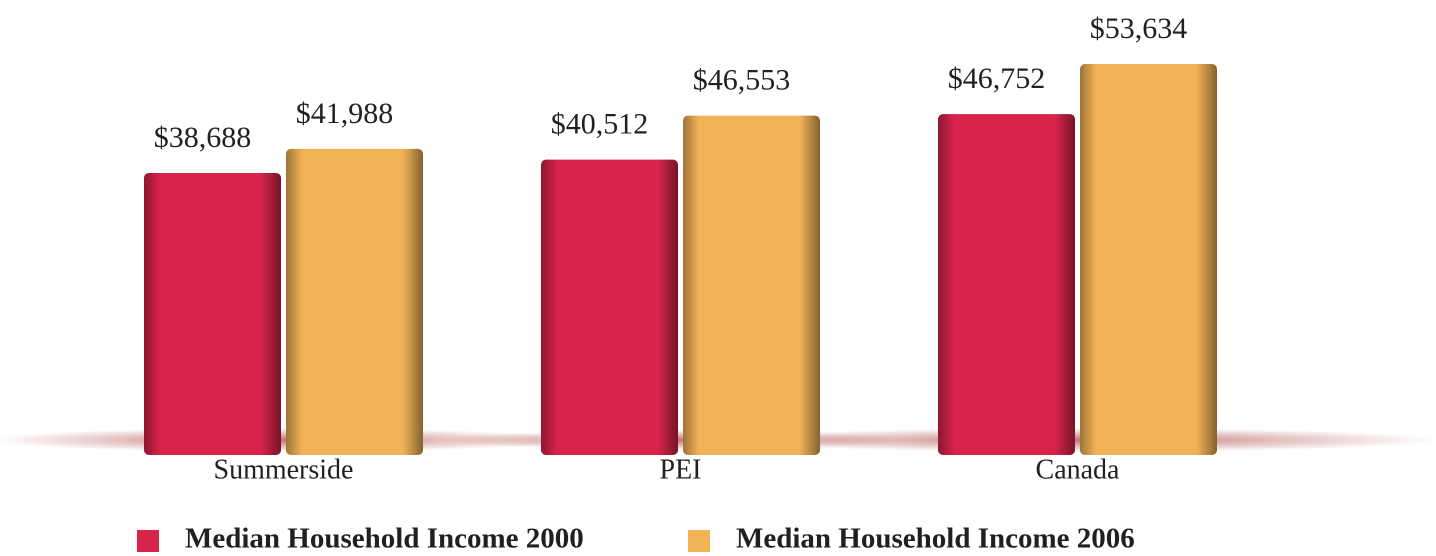 Image resolution: width=1436 pixels, height=556 pixels. I want to click on x-tick-label: Summerside, so click(284, 469).